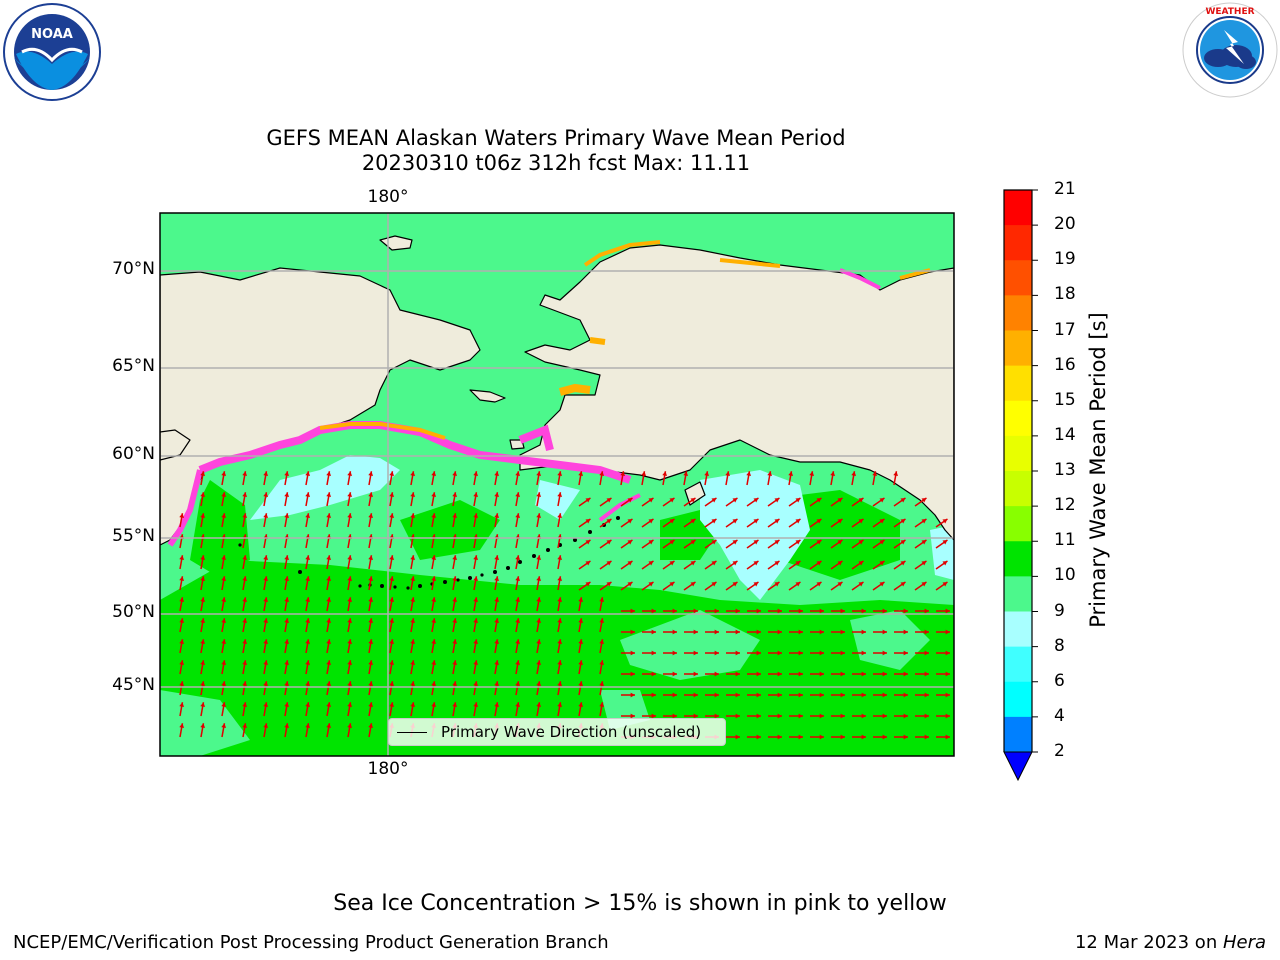 The height and width of the screenshot is (960, 1280). Describe the element at coordinates (556, 163) in the screenshot. I see `chart-subtitle: 20230310 t06z 312h fcst Max: 11.11` at that location.